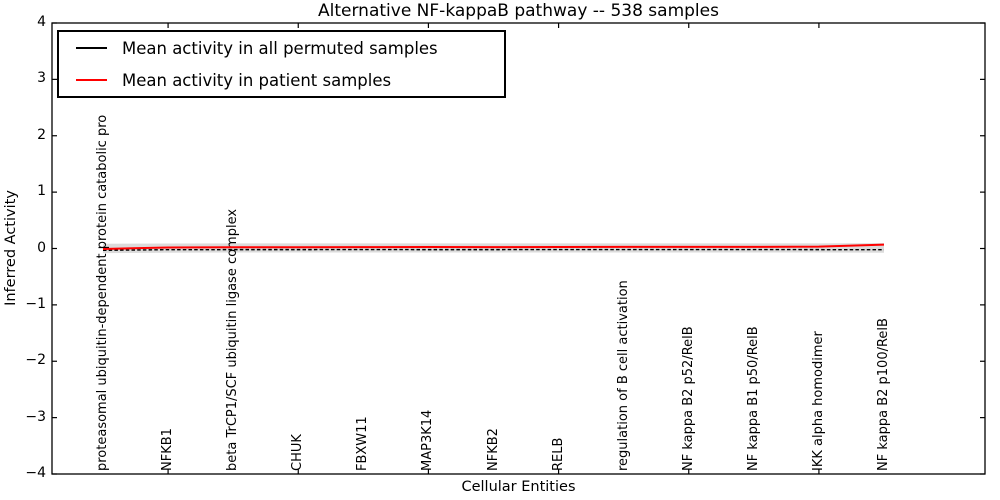  What do you see at coordinates (257, 80) in the screenshot?
I see `legend-label-patient: Mean activity in patient samples` at bounding box center [257, 80].